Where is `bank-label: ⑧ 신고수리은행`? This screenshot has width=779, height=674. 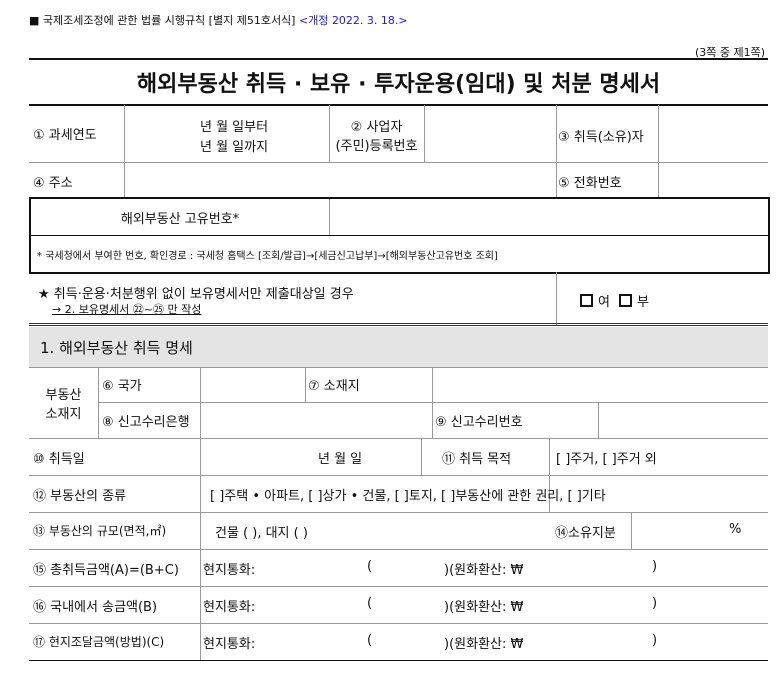
bank-label: ⑧ 신고수리은행 is located at coordinates (146, 422).